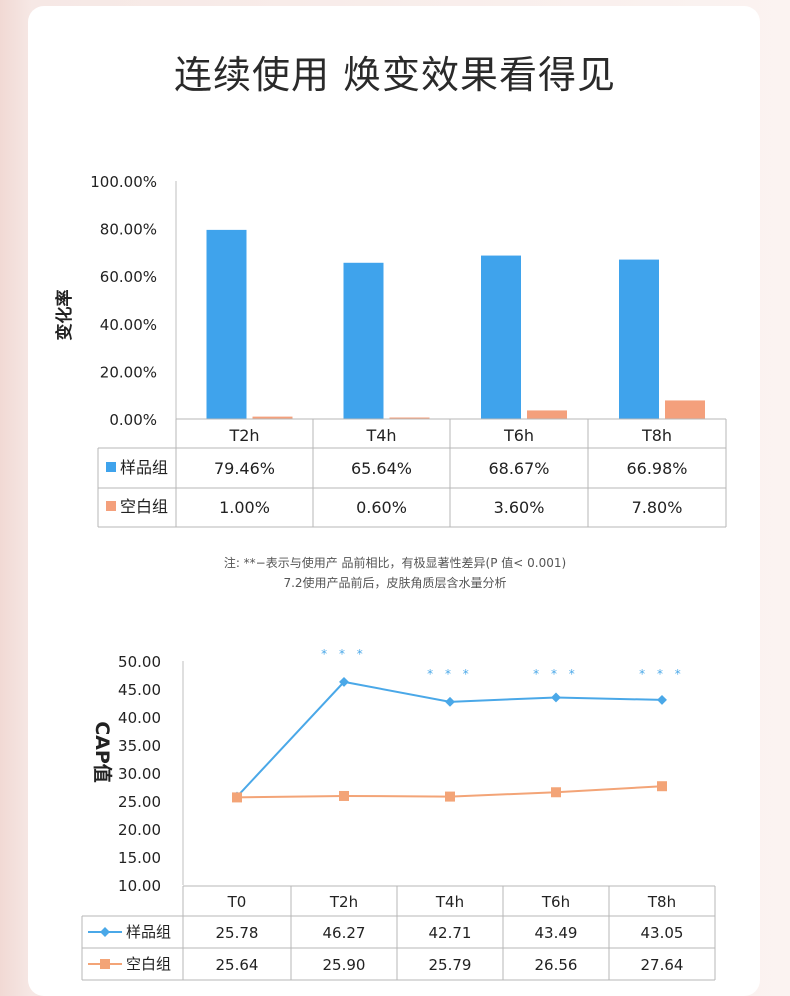  What do you see at coordinates (380, 435) in the screenshot?
I see `bar-category-label: T4h` at bounding box center [380, 435].